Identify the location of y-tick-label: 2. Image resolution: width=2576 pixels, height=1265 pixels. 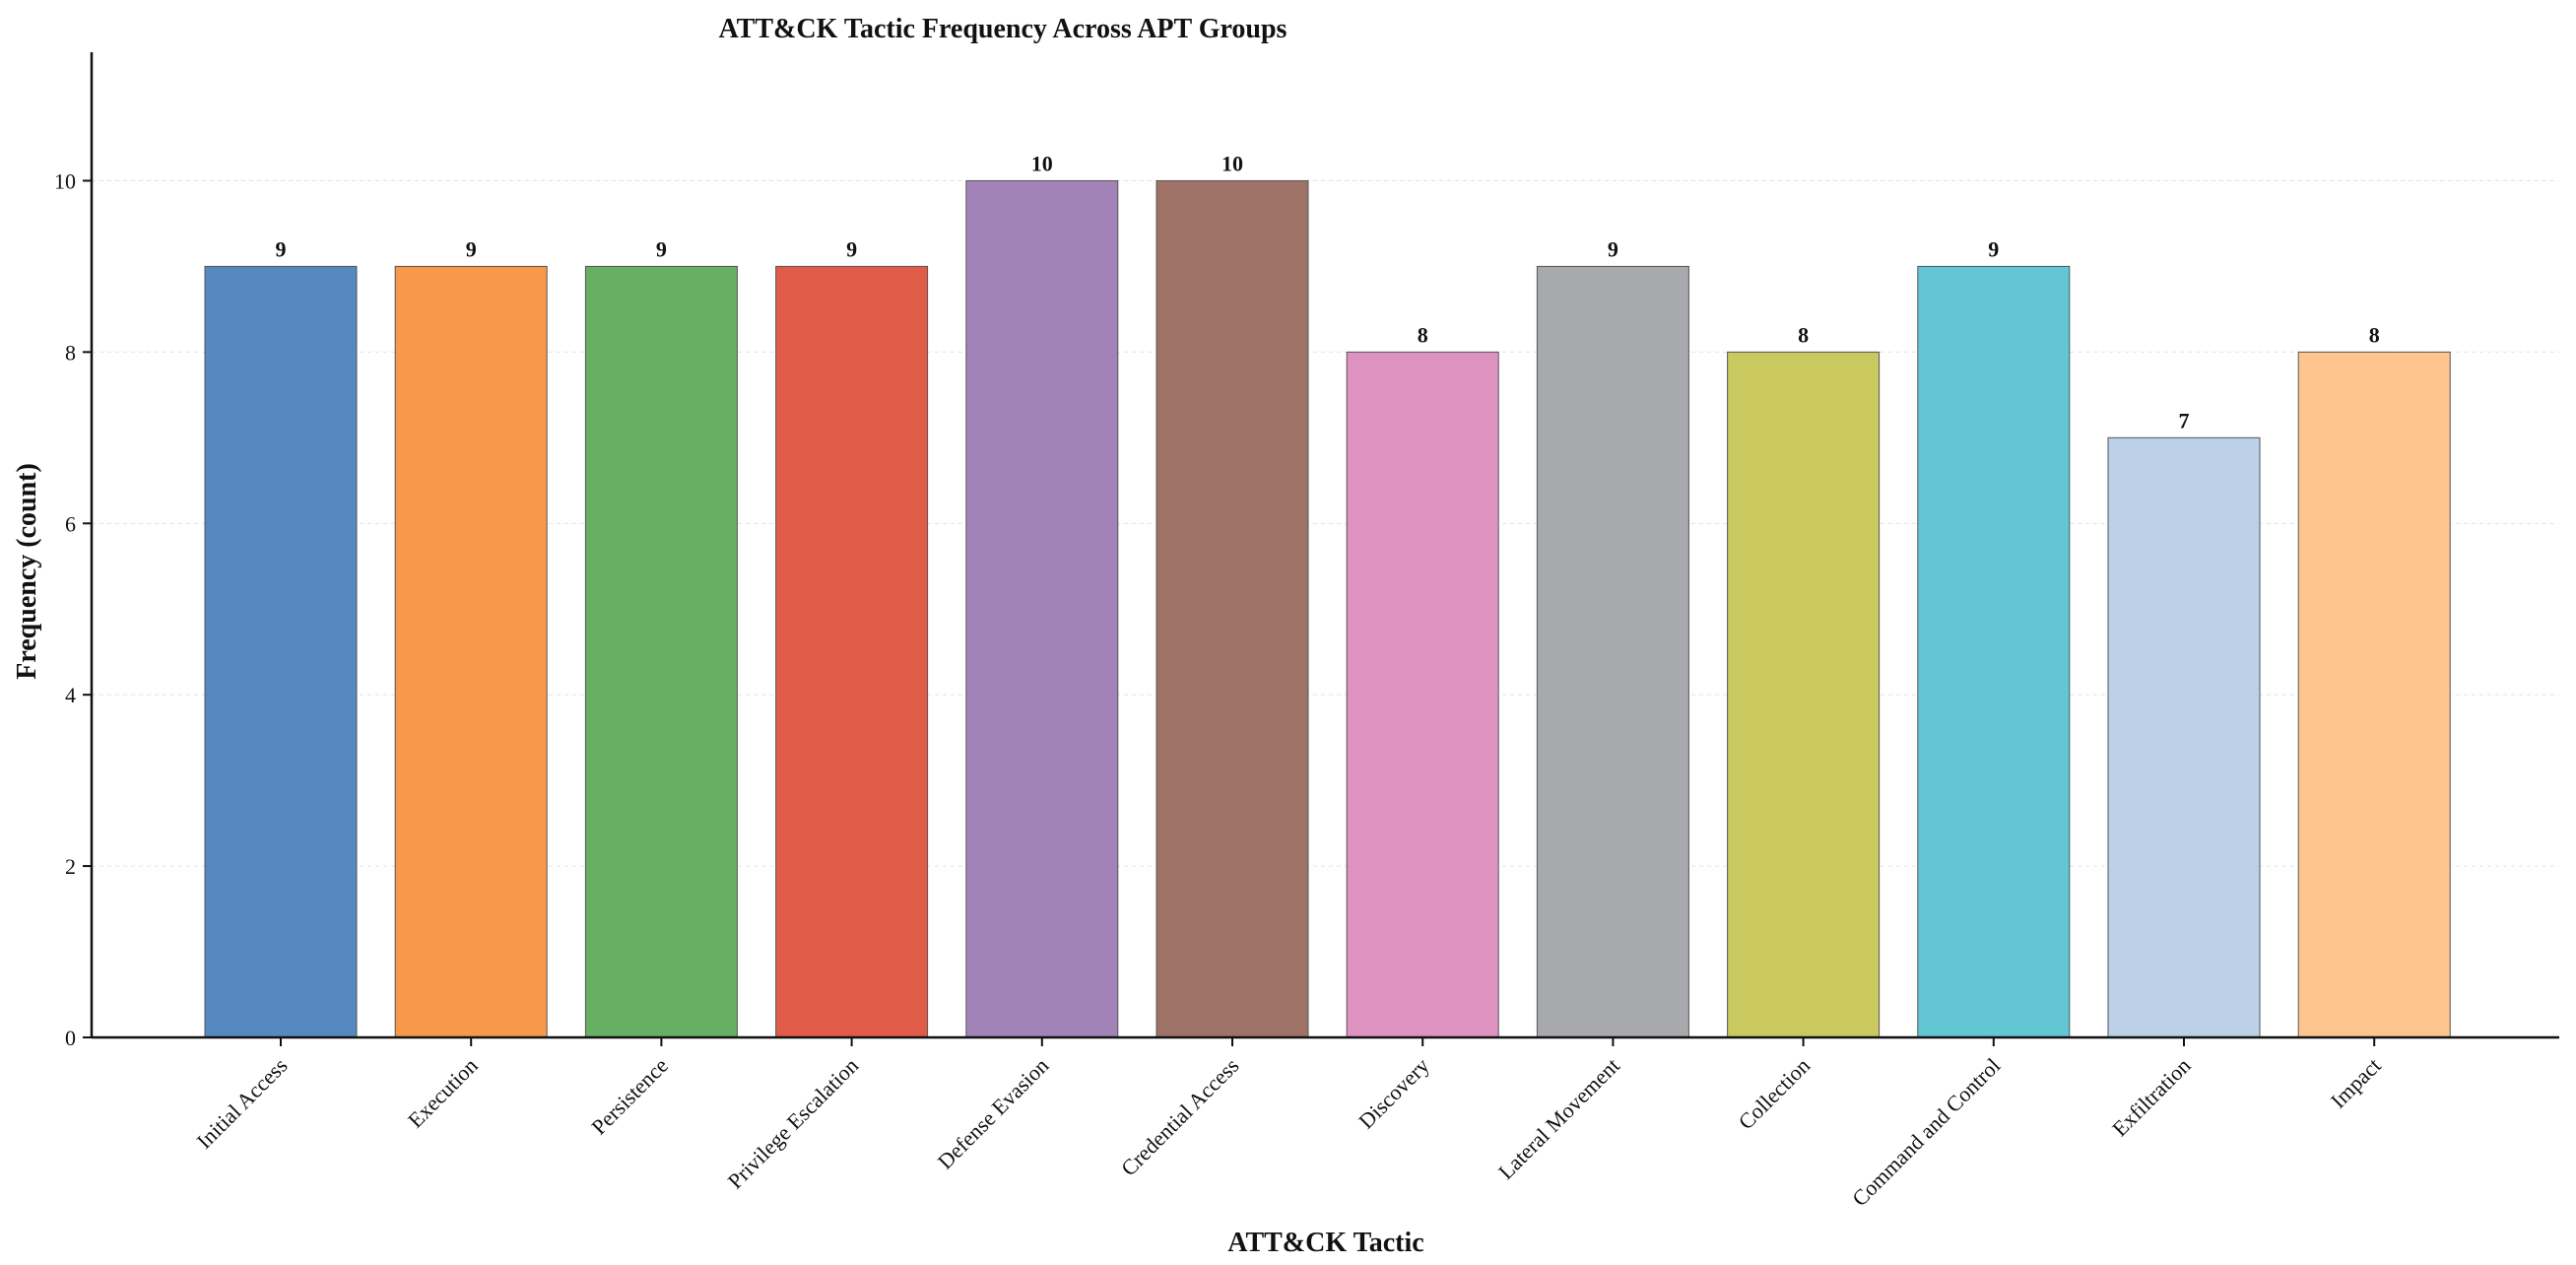
(70, 866).